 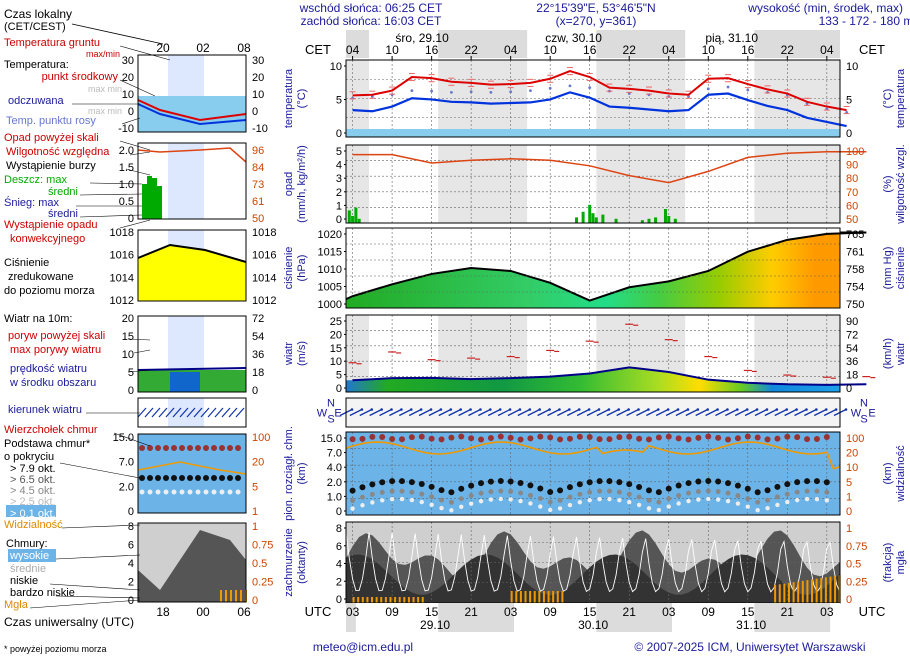 I want to click on legend-tick-left: 5, so click(x=131, y=373).